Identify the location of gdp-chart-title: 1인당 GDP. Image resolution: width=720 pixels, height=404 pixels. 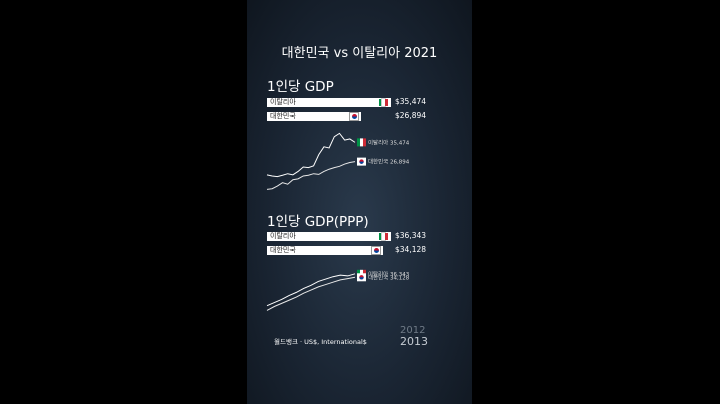
(300, 87).